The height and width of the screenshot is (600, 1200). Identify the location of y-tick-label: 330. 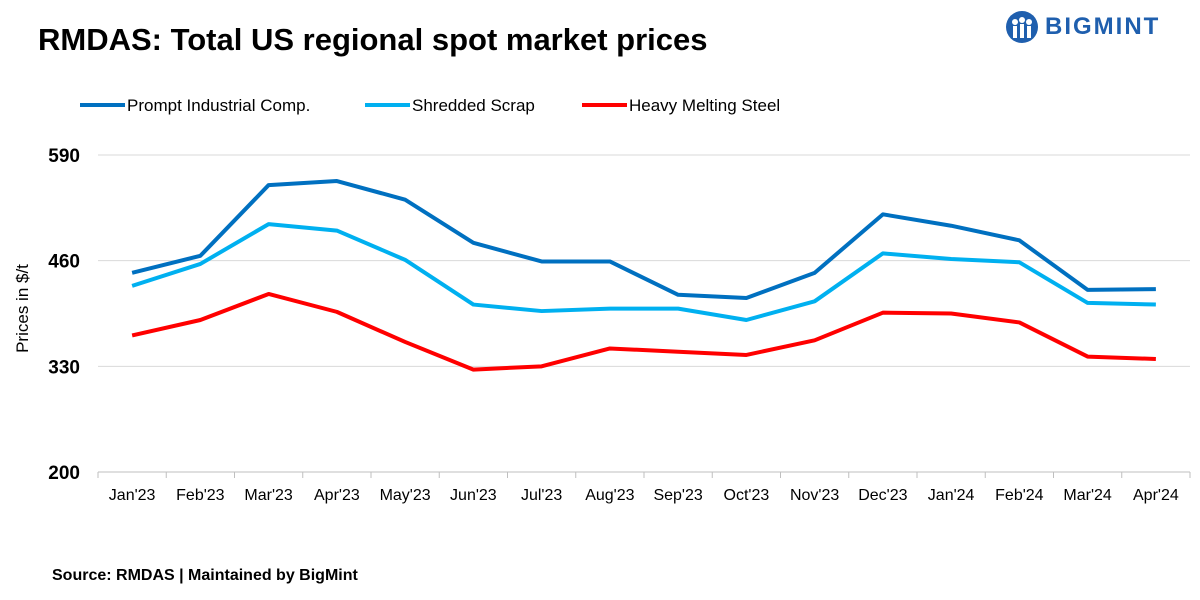
(64, 367).